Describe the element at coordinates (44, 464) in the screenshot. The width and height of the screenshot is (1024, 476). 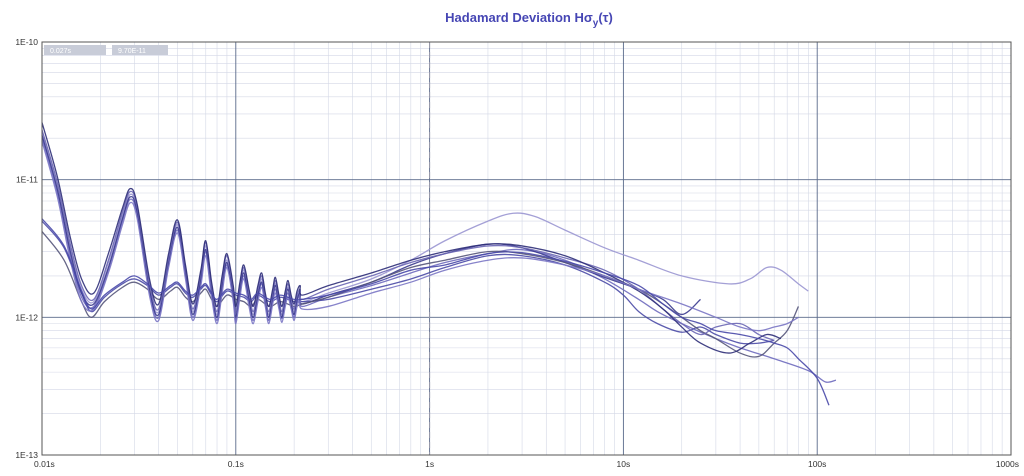
I see `x-tick-label: 0.01s` at that location.